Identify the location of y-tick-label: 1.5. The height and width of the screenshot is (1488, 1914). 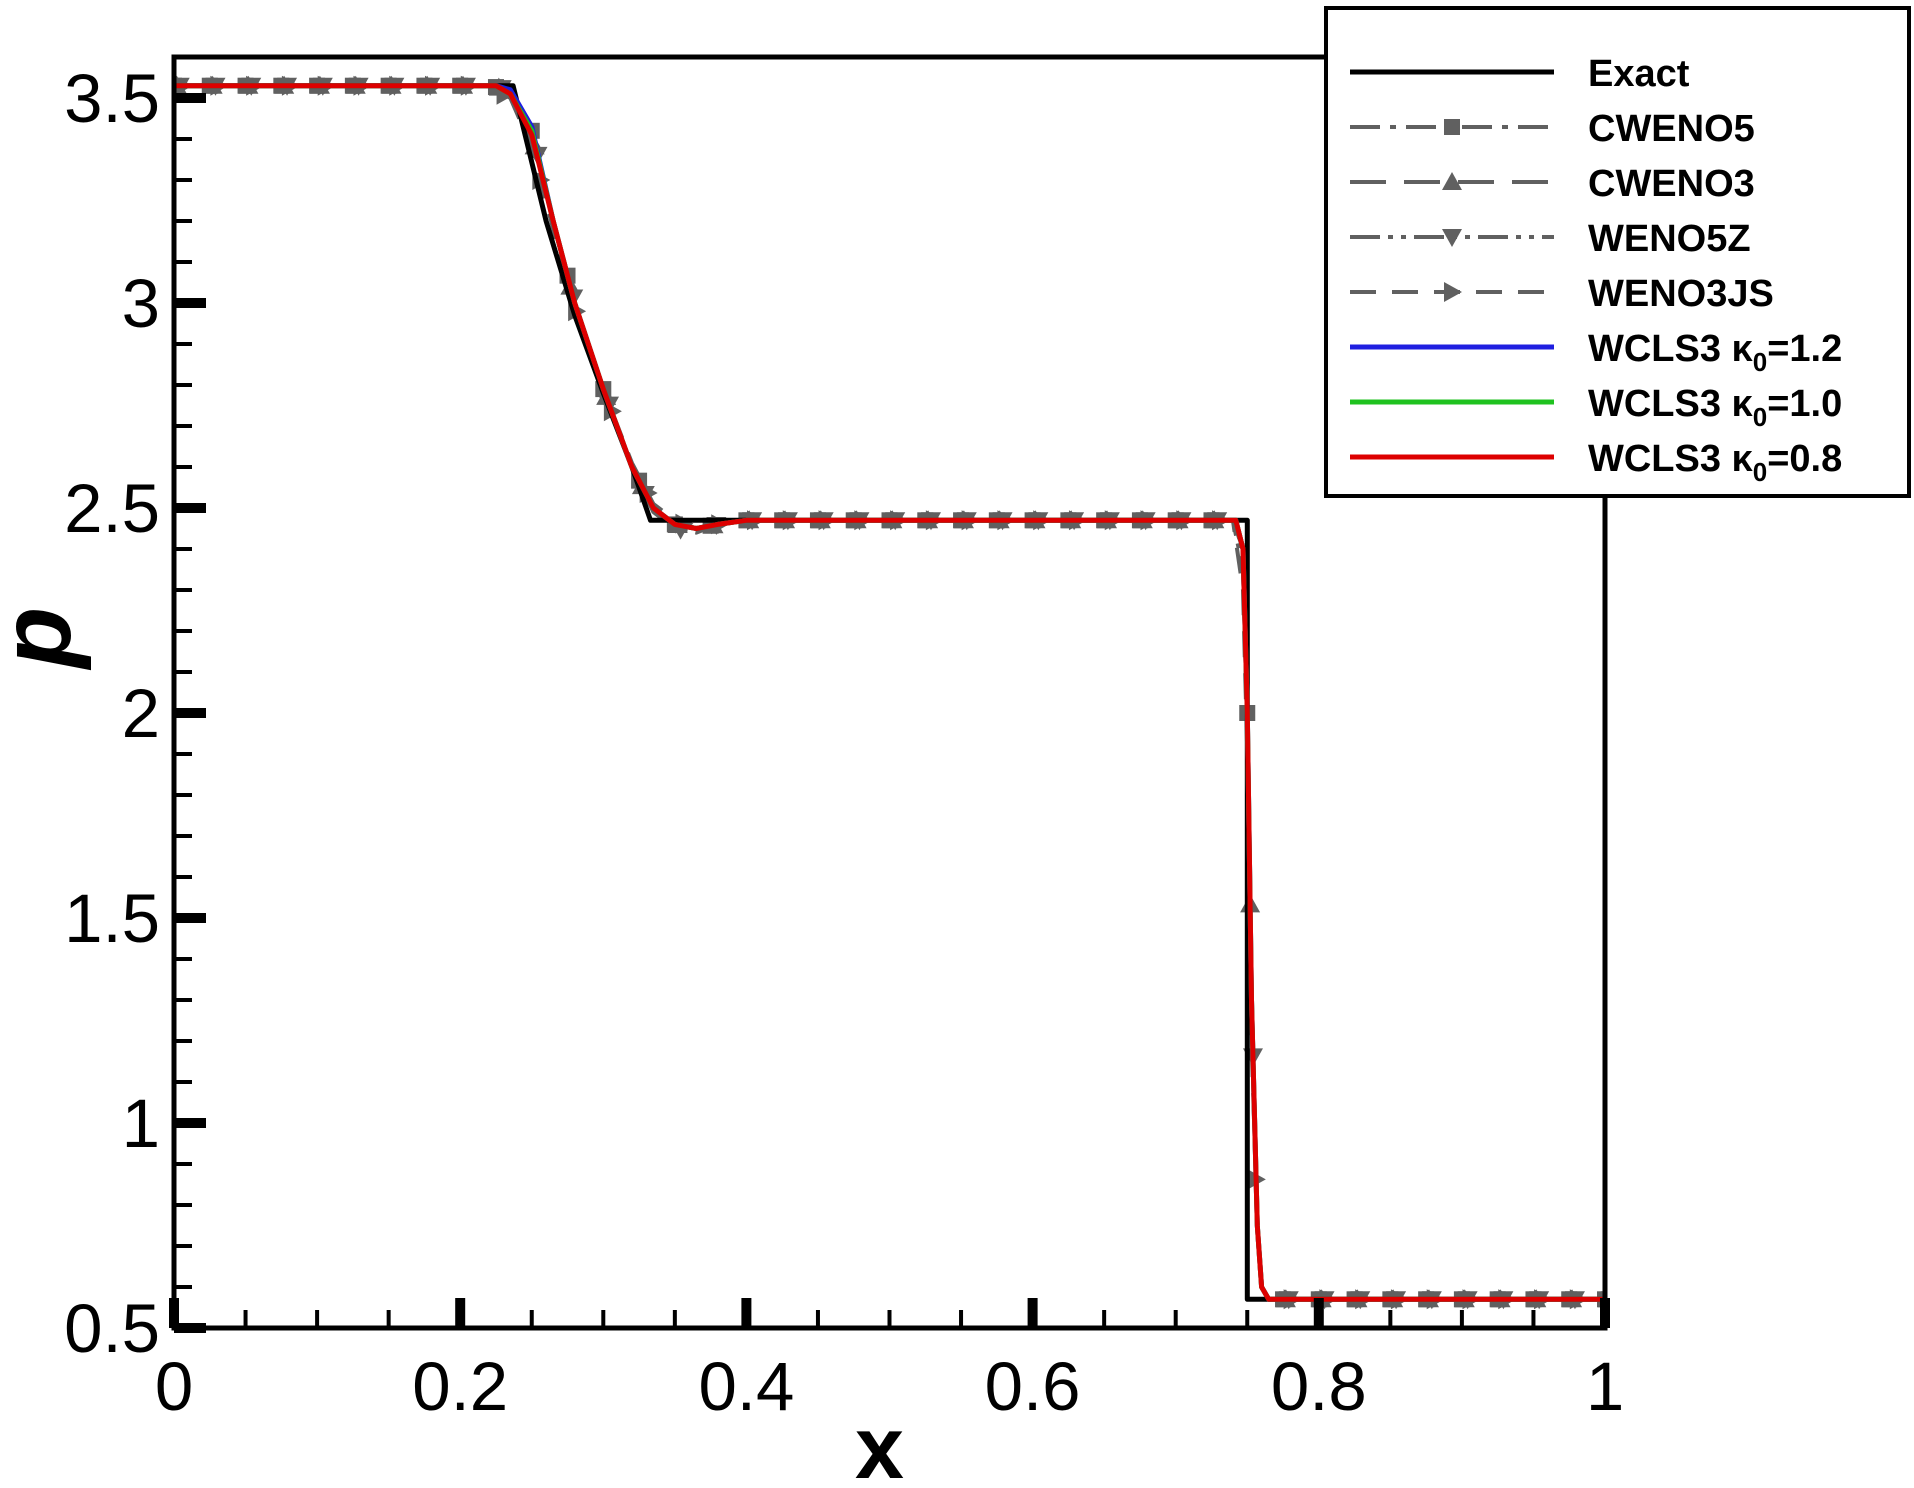
(112, 918).